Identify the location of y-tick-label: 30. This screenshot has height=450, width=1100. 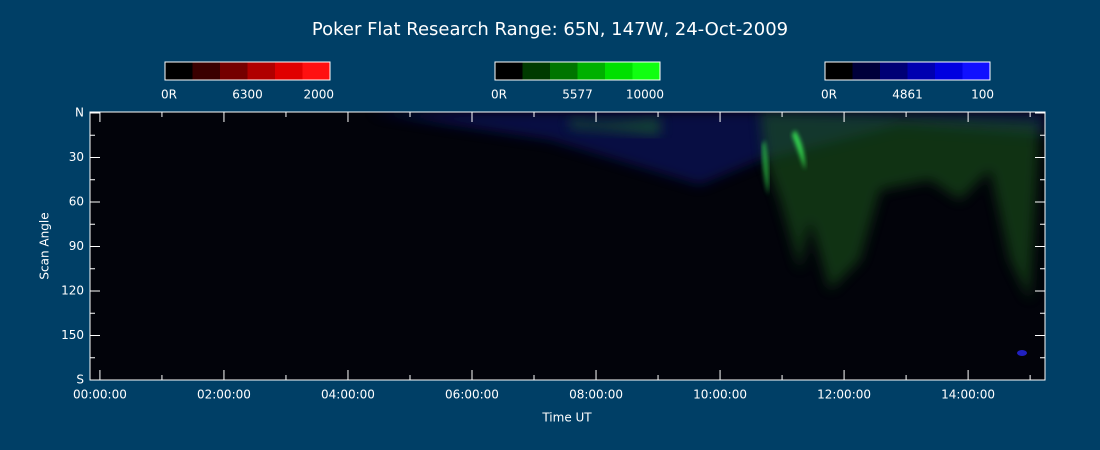
(76, 157).